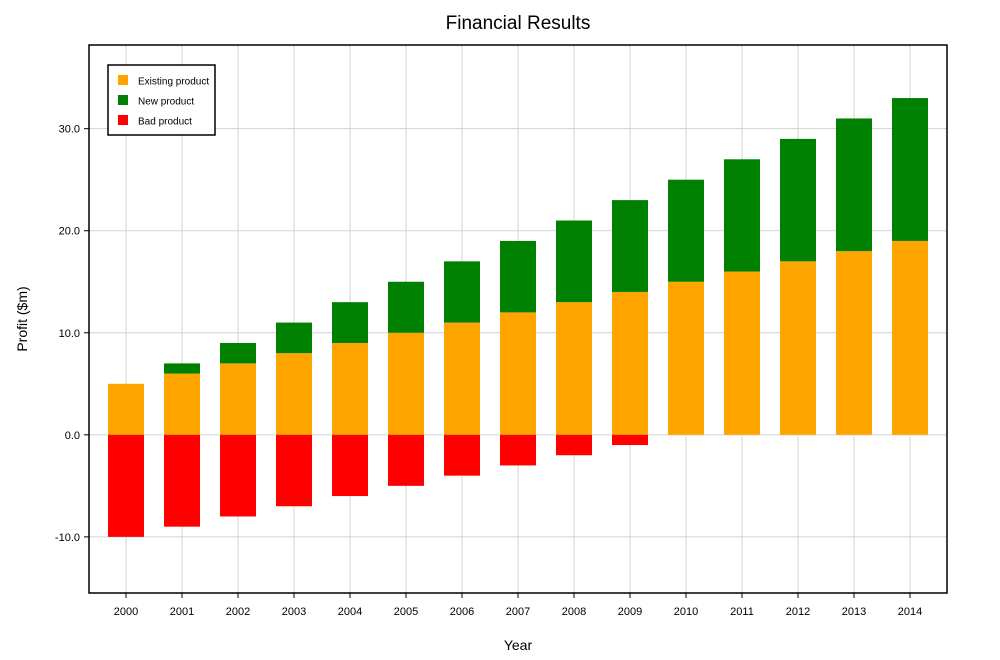 This screenshot has width=1000, height=660. Describe the element at coordinates (126, 612) in the screenshot. I see `x-tick-label: 2000` at that location.